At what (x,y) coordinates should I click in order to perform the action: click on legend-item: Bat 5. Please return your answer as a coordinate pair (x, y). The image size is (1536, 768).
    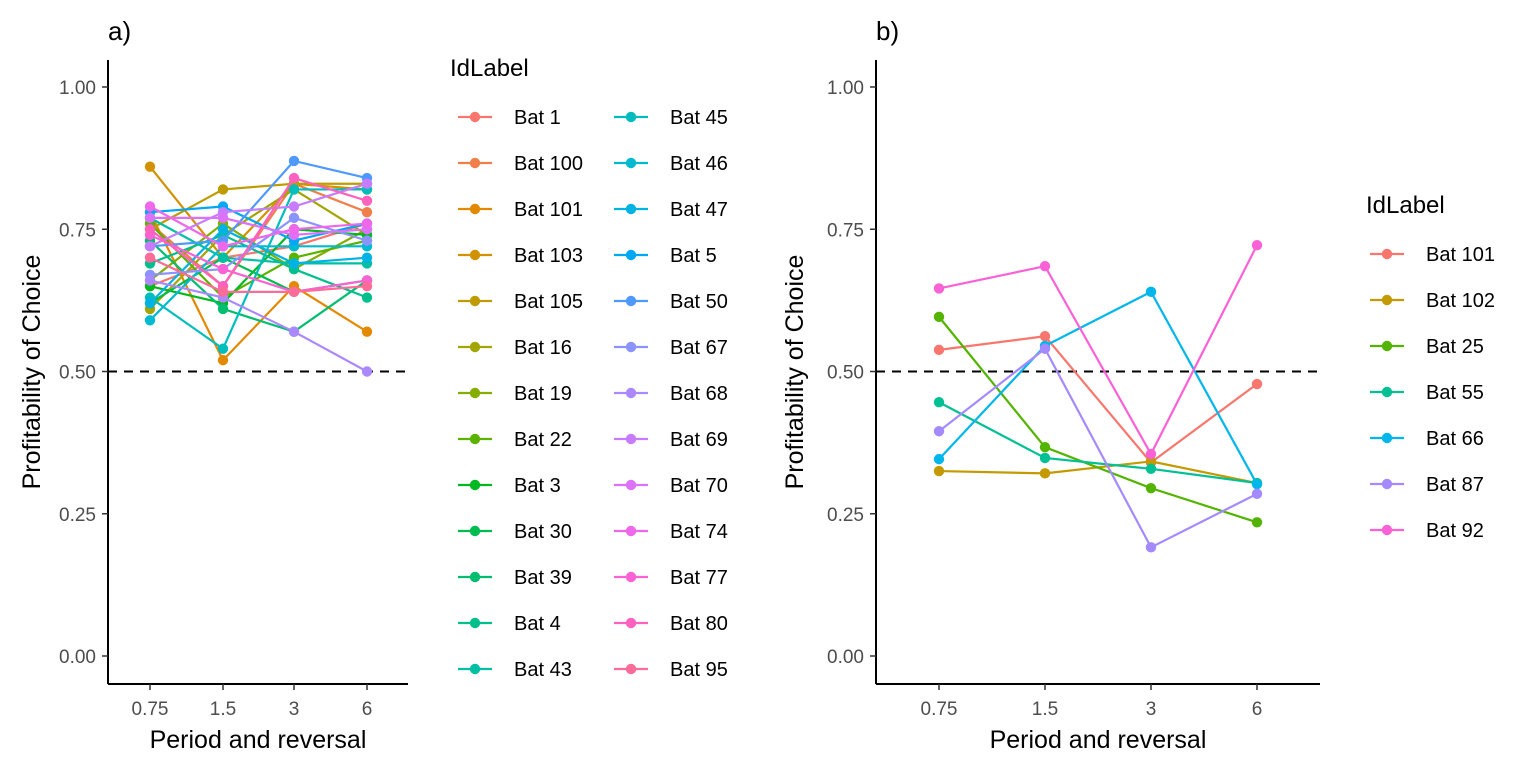
    Looking at the image, I should click on (665, 256).